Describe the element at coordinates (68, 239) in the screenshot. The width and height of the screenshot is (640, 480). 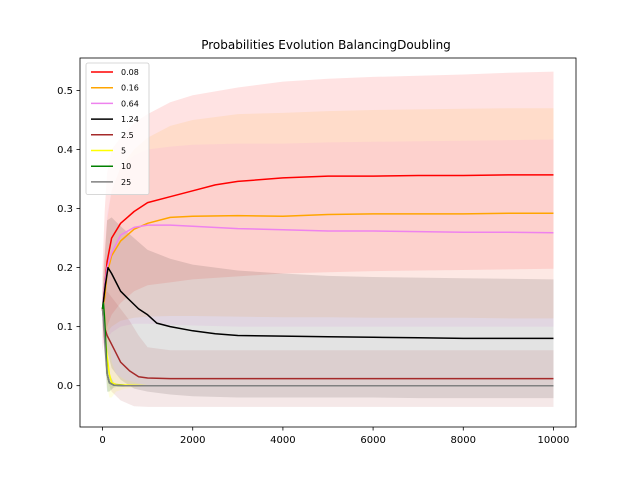
I see `y-axis: 0.0 0.1 0.2 0.3 0.4 0.5` at that location.